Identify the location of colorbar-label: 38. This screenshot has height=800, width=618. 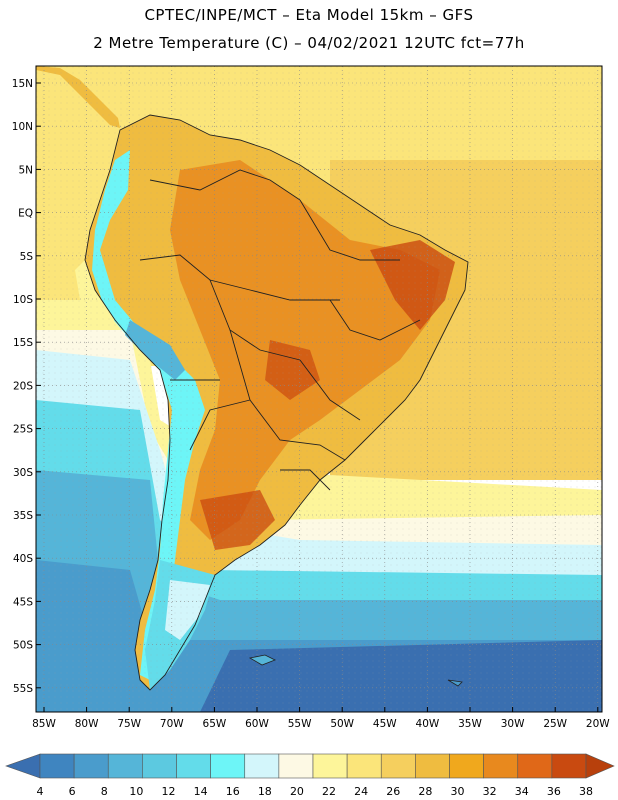
(586, 791).